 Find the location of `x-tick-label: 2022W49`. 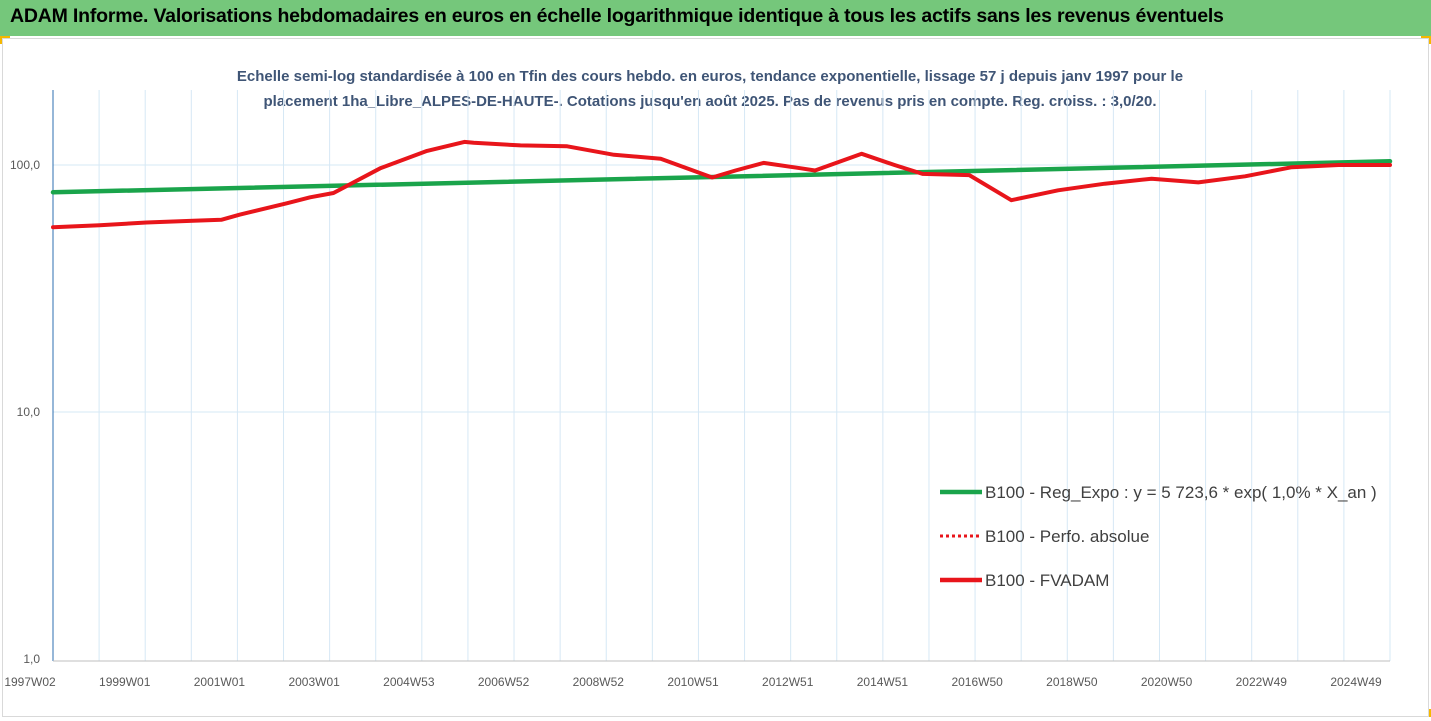

x-tick-label: 2022W49 is located at coordinates (1262, 682).